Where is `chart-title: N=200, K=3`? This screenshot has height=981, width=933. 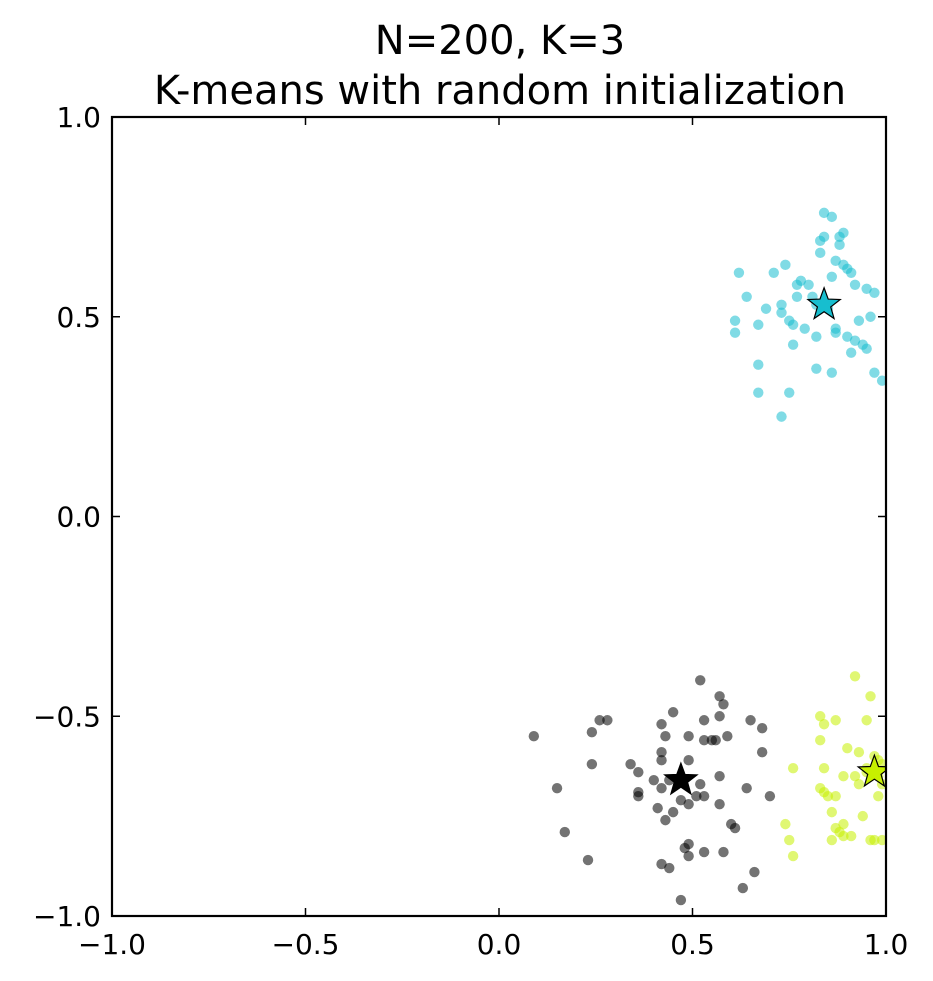
chart-title: N=200, K=3 is located at coordinates (500, 41).